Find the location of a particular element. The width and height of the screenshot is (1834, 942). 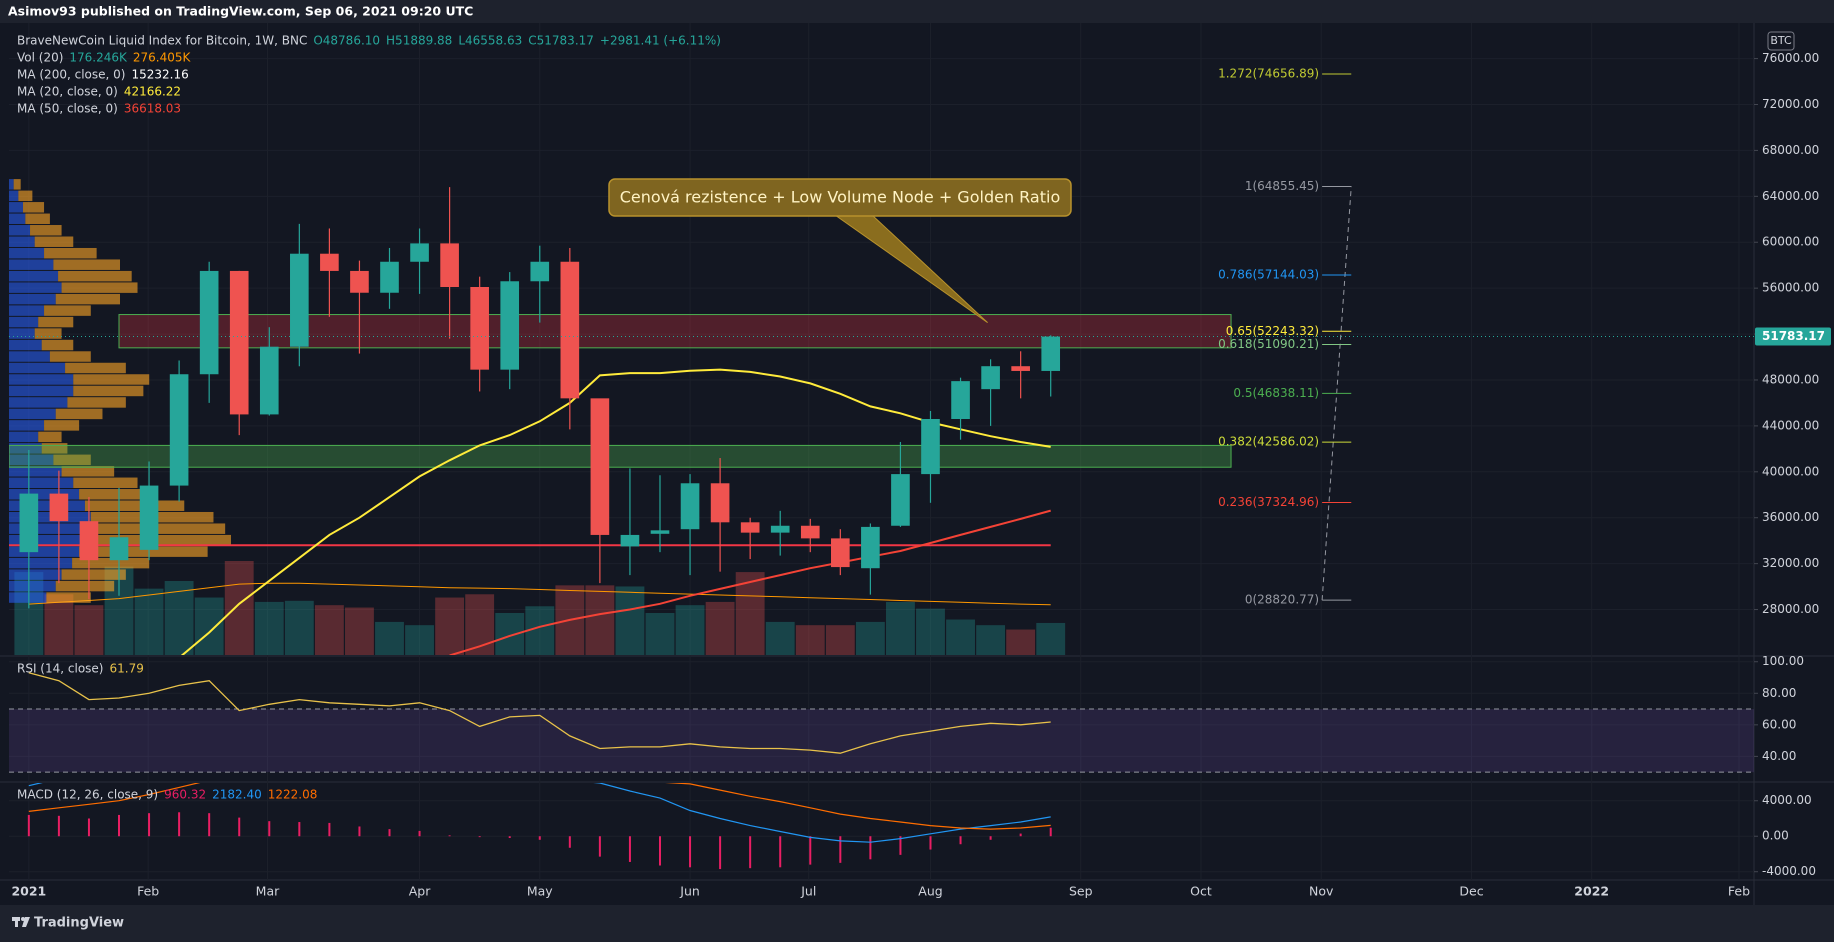

legend-value: 2182.40 is located at coordinates (237, 795).